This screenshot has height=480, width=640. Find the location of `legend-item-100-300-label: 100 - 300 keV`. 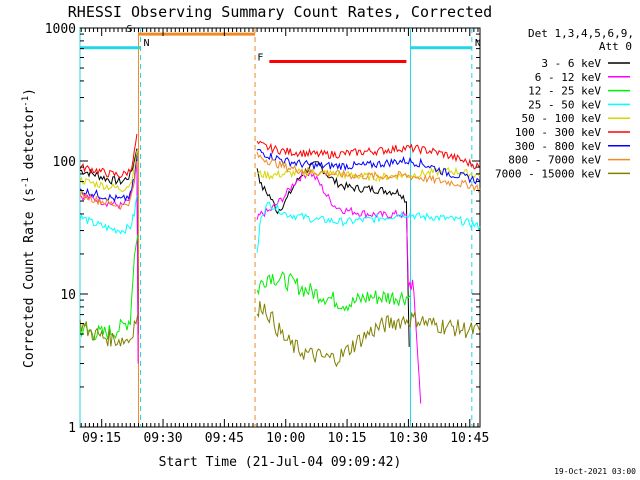

legend-item-100-300-label: 100 - 300 keV is located at coordinates (558, 132).